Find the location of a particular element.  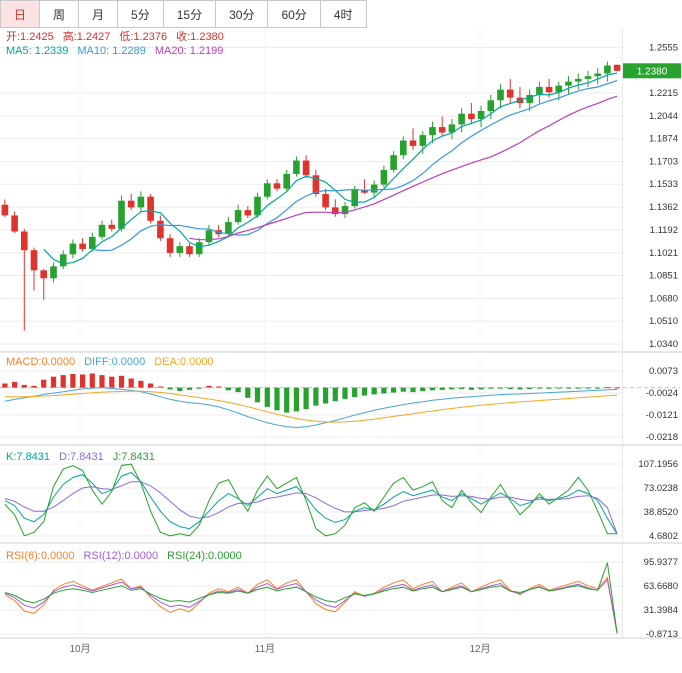

svg-text: 11月 is located at coordinates (265, 649).